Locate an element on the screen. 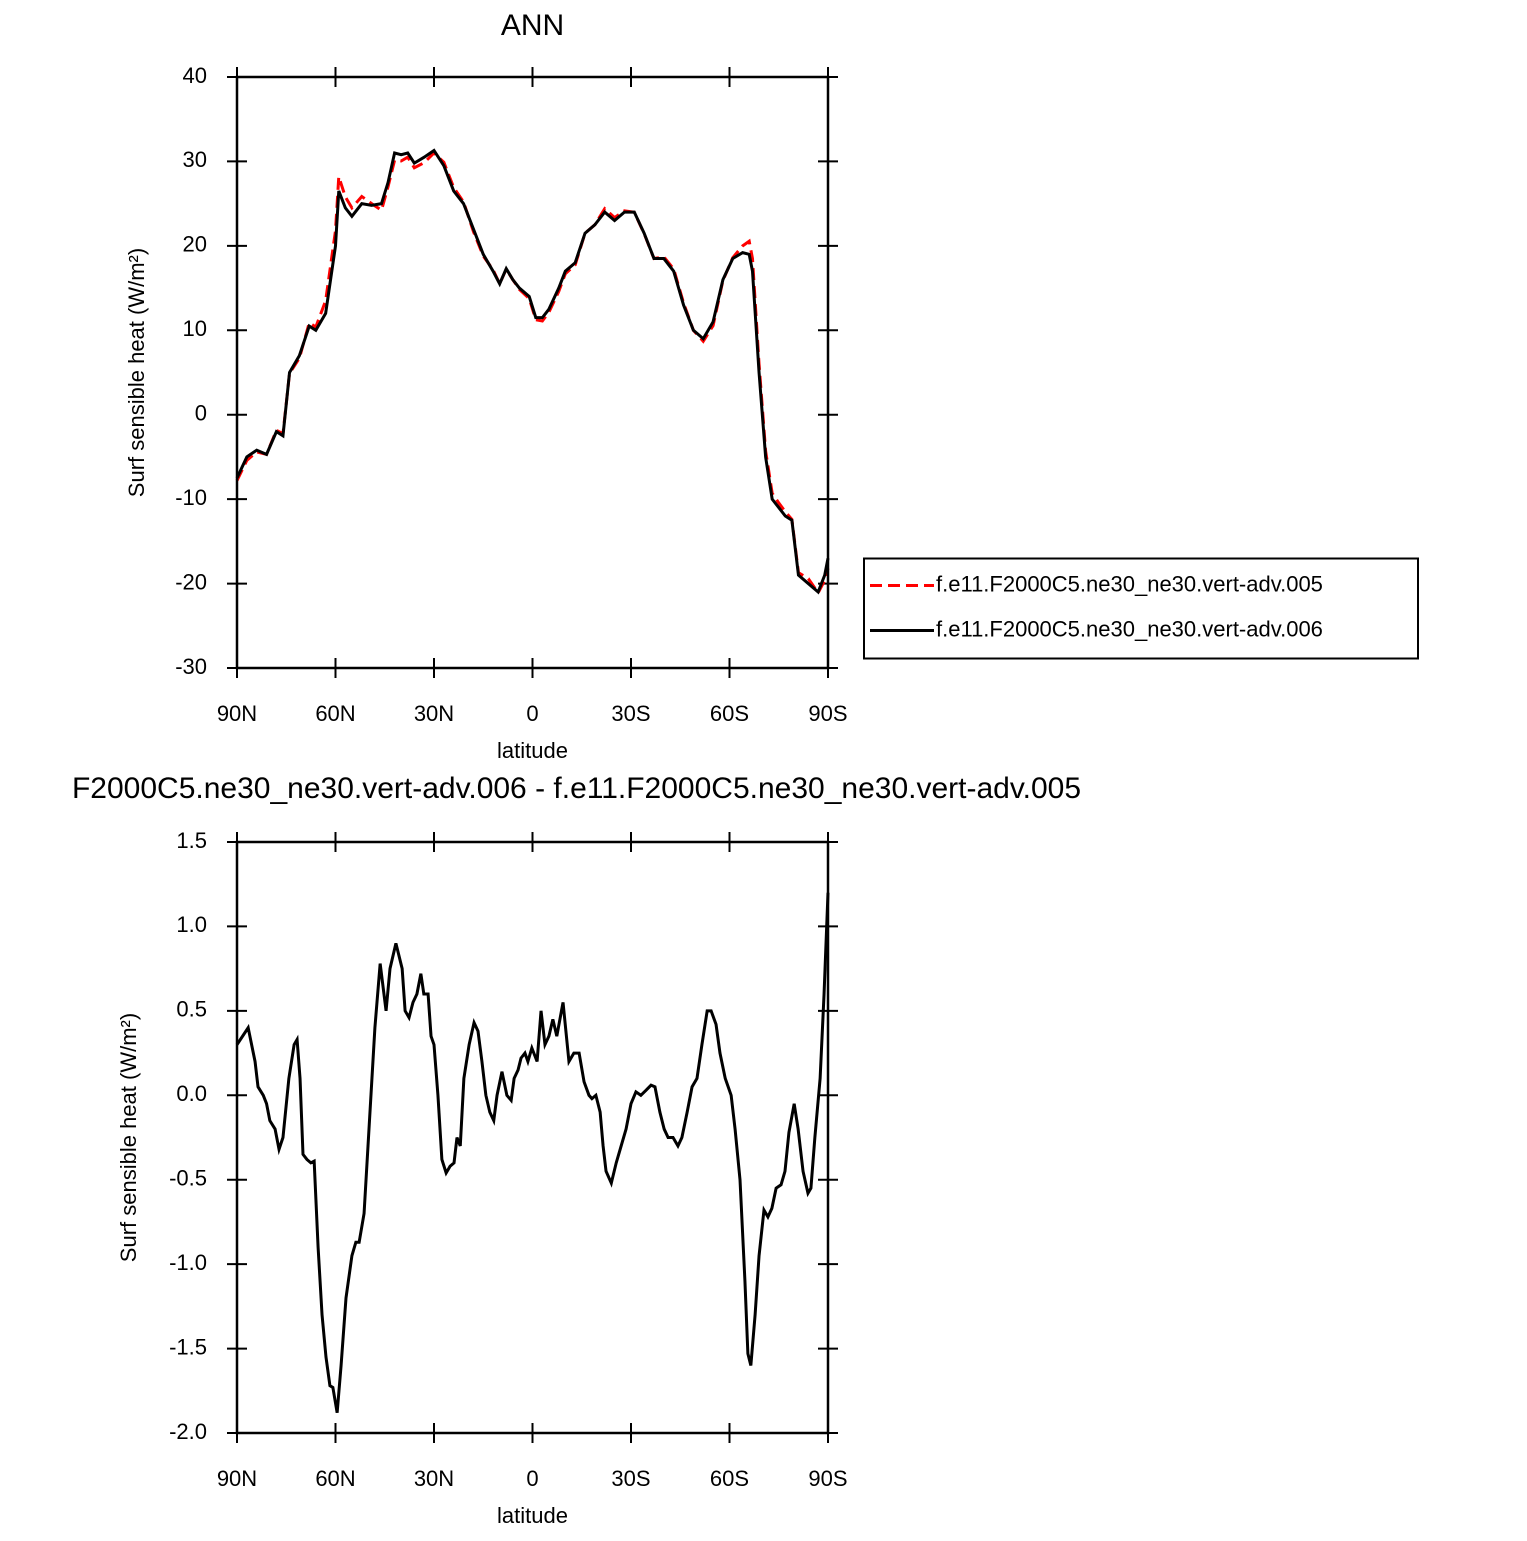 The image size is (1527, 1541). y-tick-label: -2.0 is located at coordinates (188, 1431).